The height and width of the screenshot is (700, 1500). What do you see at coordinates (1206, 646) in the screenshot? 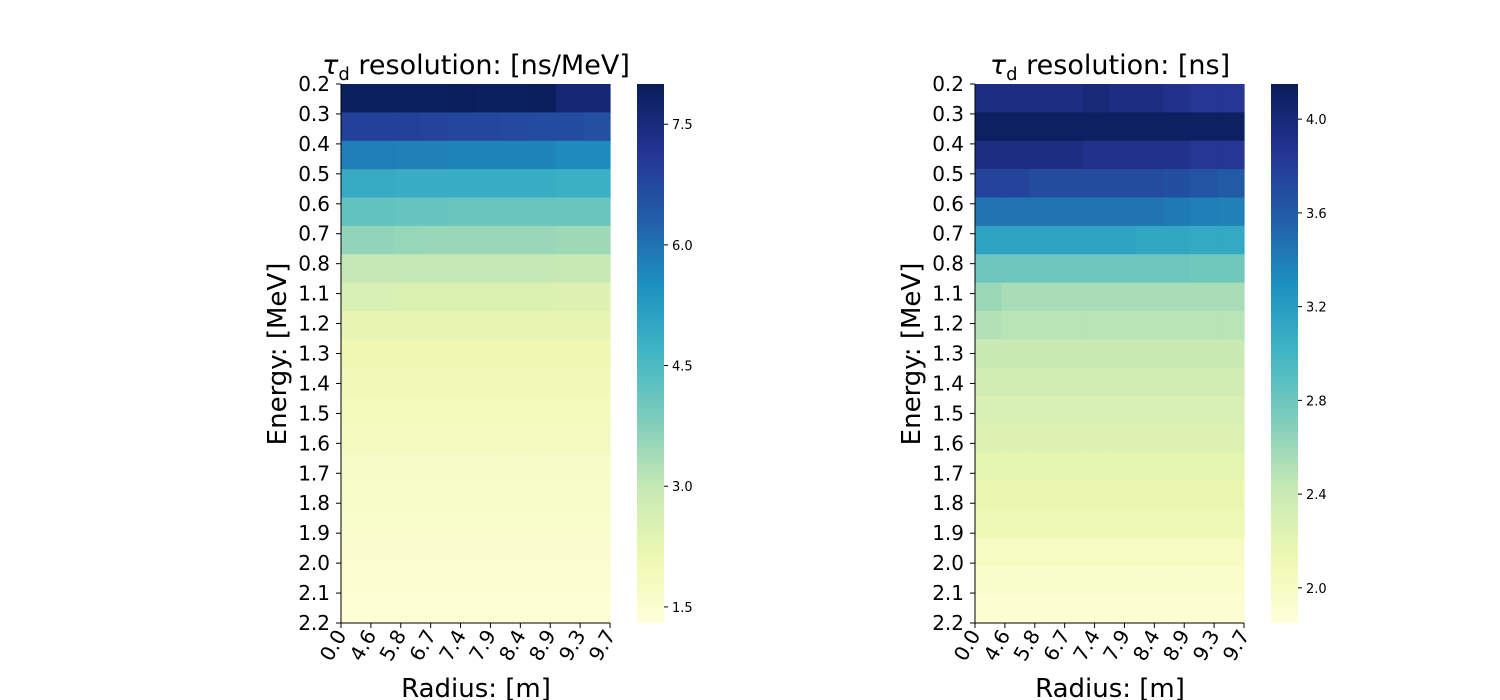
I see `x-tick-label: 9.3` at bounding box center [1206, 646].